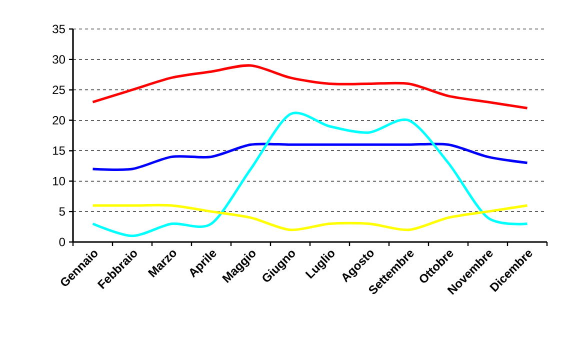  What do you see at coordinates (58, 29) in the screenshot?
I see `y-tick-label: 35` at bounding box center [58, 29].